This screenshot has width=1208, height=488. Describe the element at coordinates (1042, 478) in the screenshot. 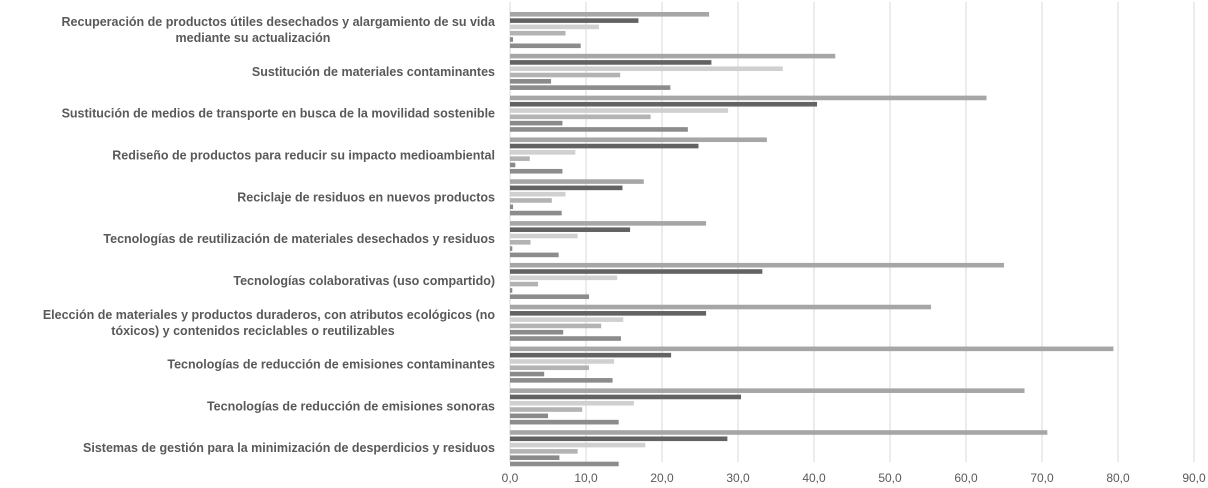

I see `x-tick-label: 70,0` at that location.